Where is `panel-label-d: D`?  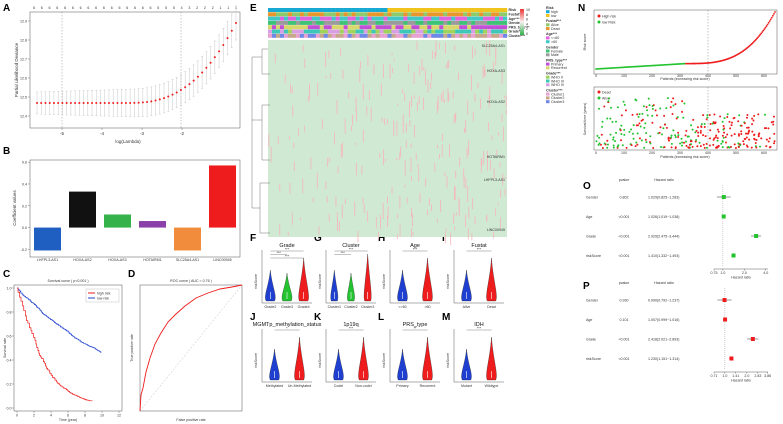
panel-label-d: D is located at coordinates (131, 274).